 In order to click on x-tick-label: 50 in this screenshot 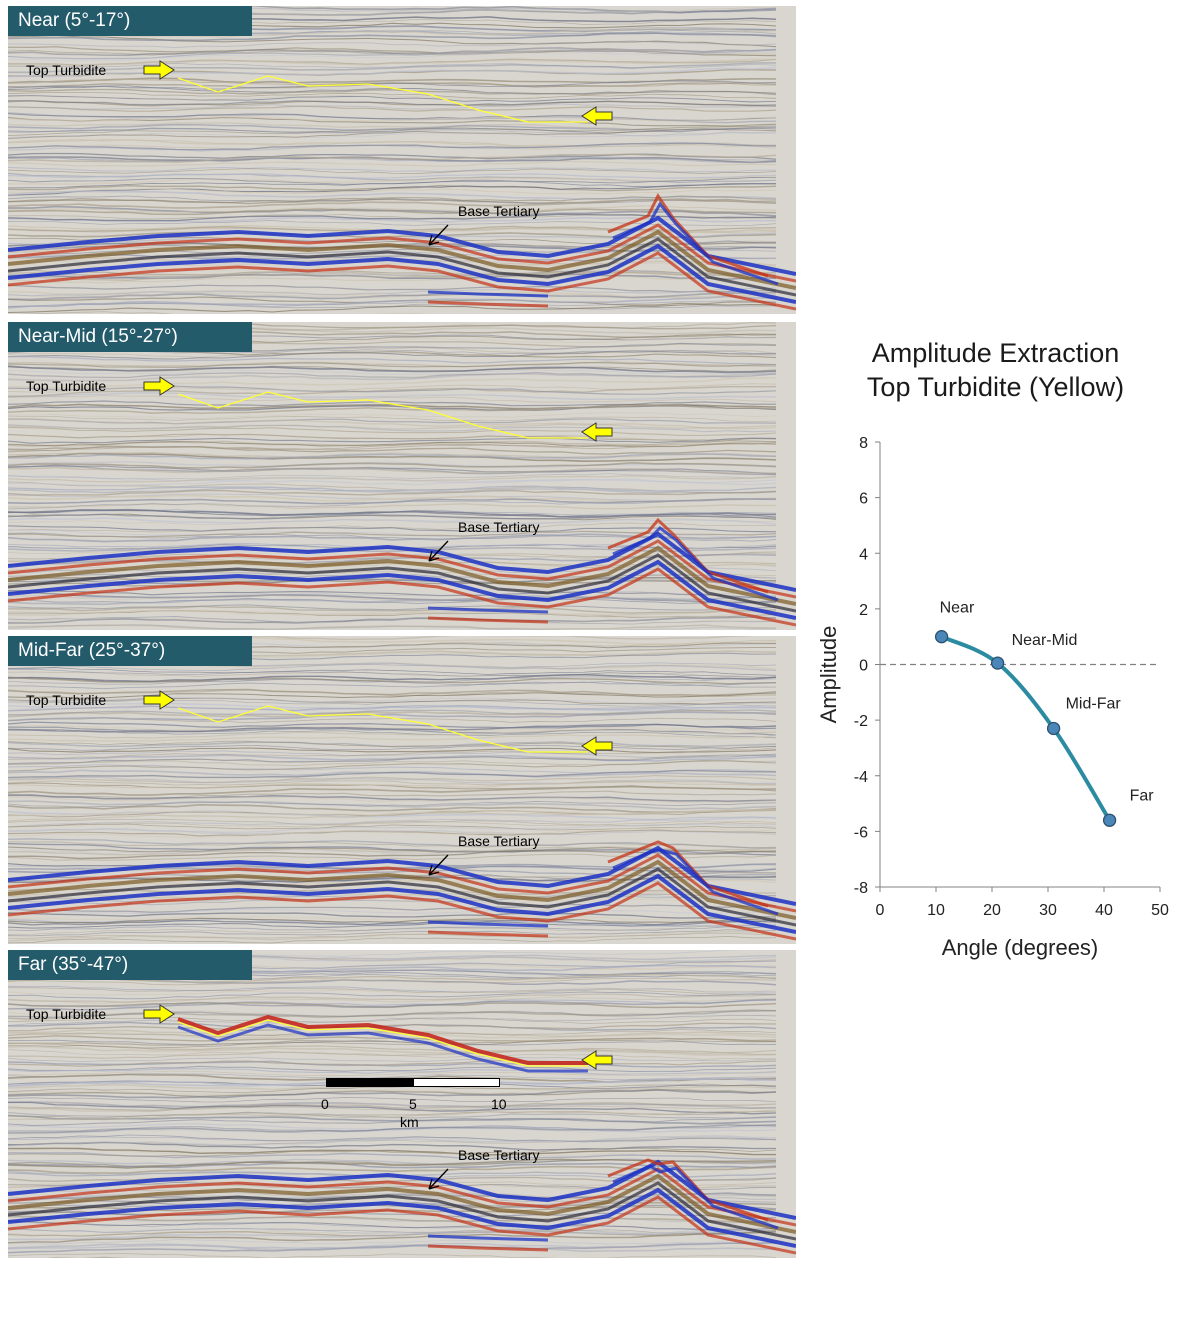, I will do `click(1160, 910)`.